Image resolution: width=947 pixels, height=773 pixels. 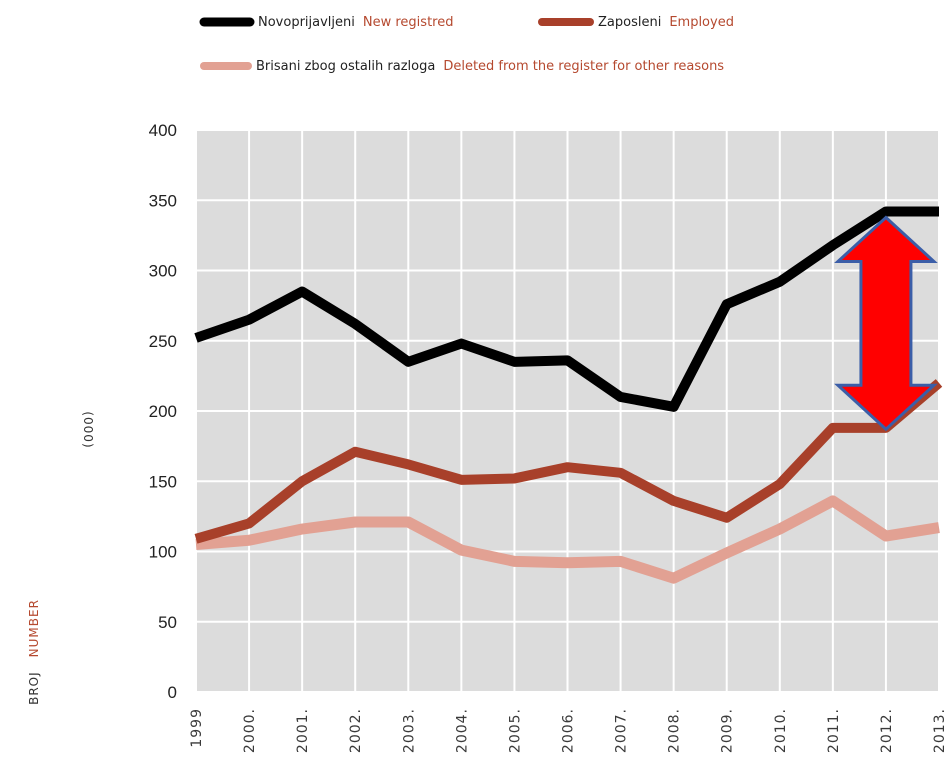 What do you see at coordinates (172, 692) in the screenshot?
I see `y-tick-label: 0` at bounding box center [172, 692].